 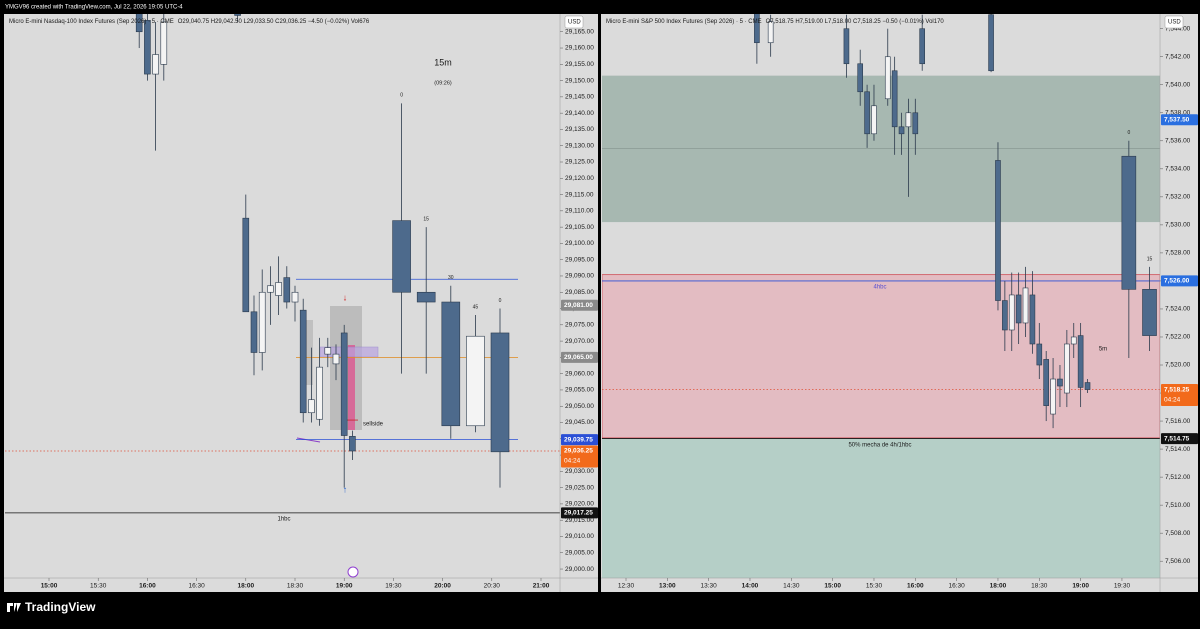 What do you see at coordinates (1178, 365) in the screenshot?
I see `y-tick-label: 7,520.00` at bounding box center [1178, 365].